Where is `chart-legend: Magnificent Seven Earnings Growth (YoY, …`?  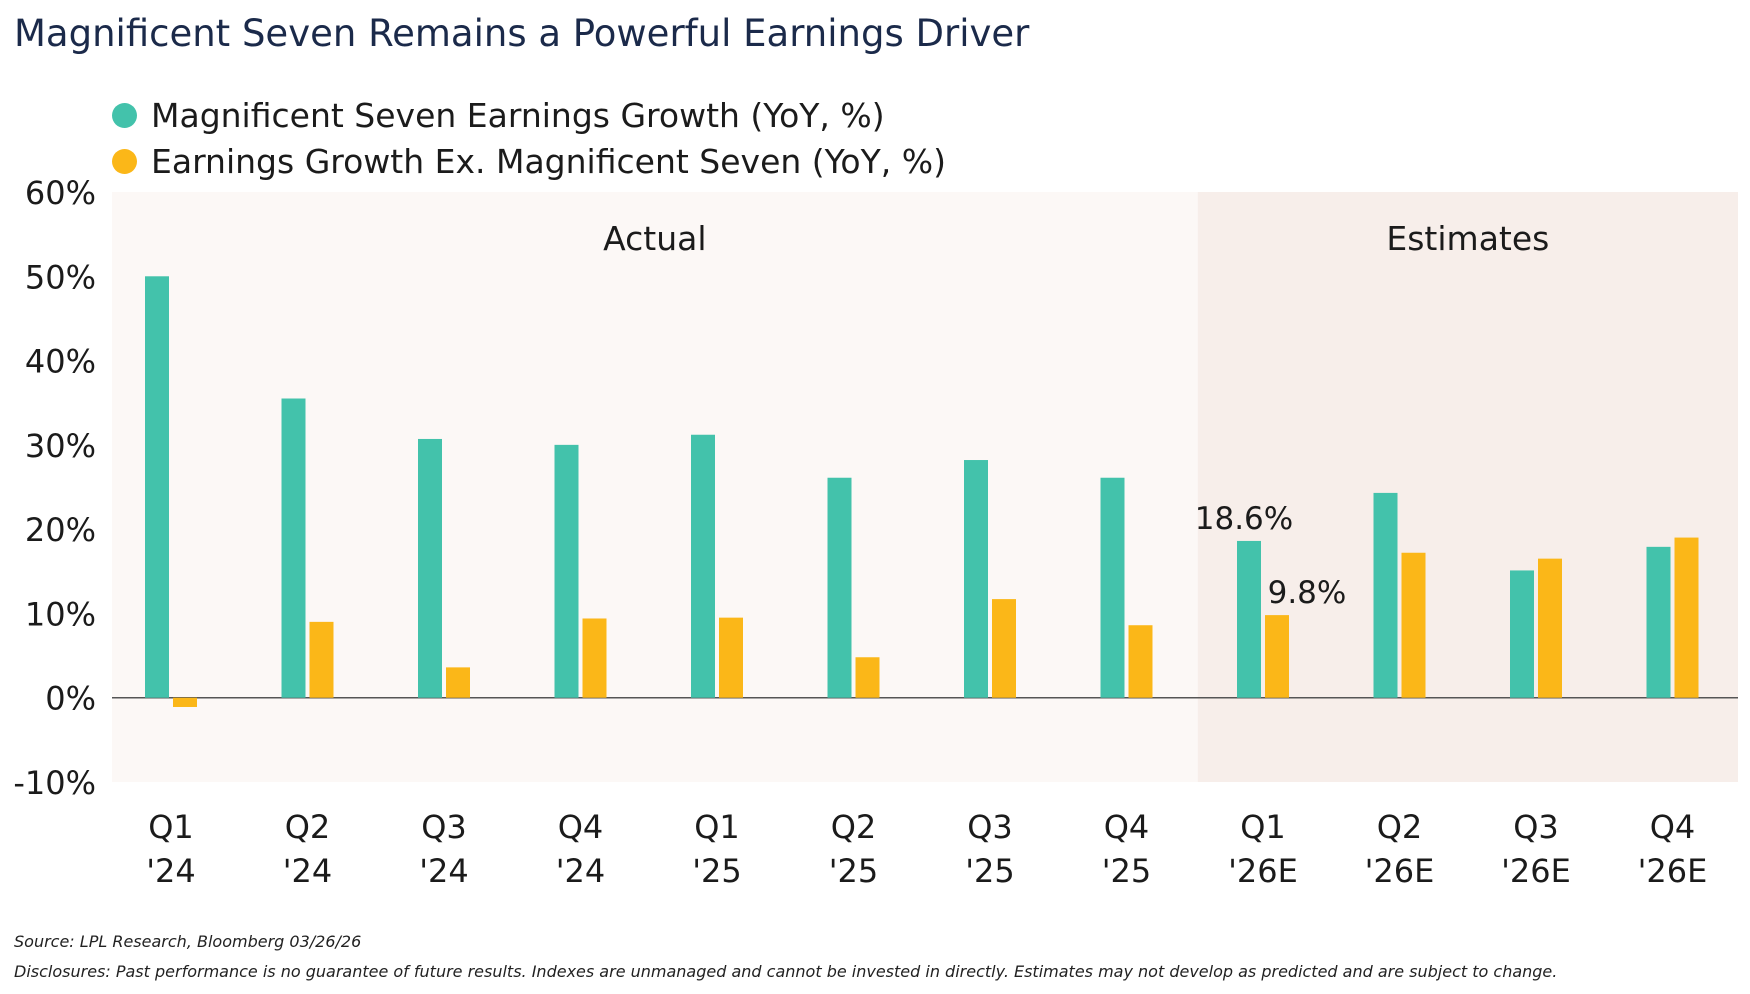 chart-legend: Magnificent Seven Earnings Growth (YoY, … is located at coordinates (529, 138).